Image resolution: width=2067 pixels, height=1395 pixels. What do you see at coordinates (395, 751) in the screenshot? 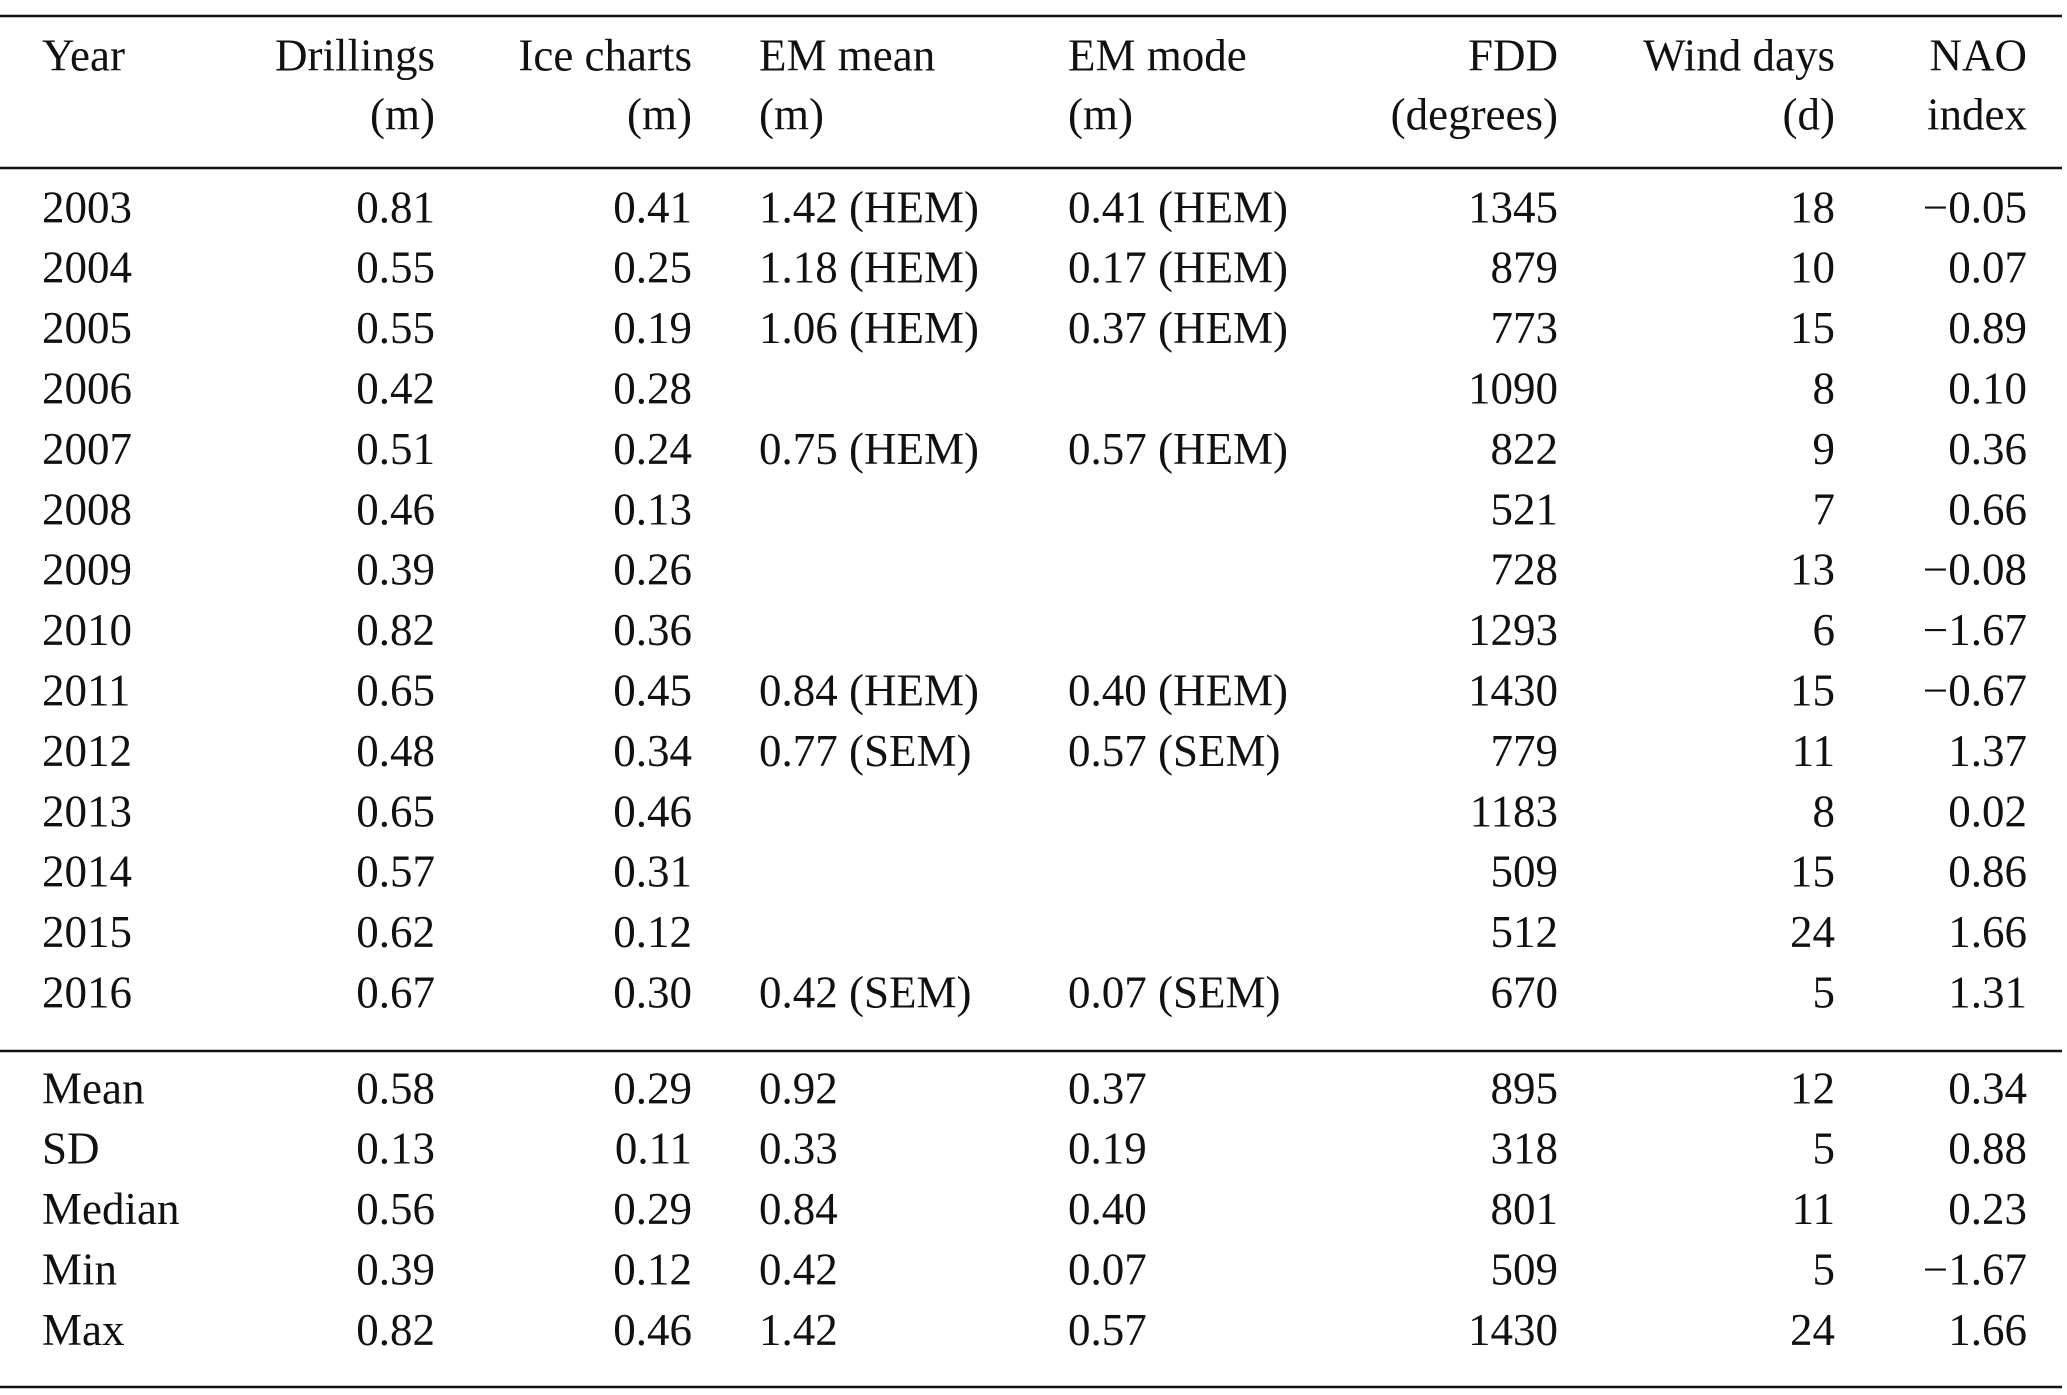
I see `table-cell: 0.48` at bounding box center [395, 751].